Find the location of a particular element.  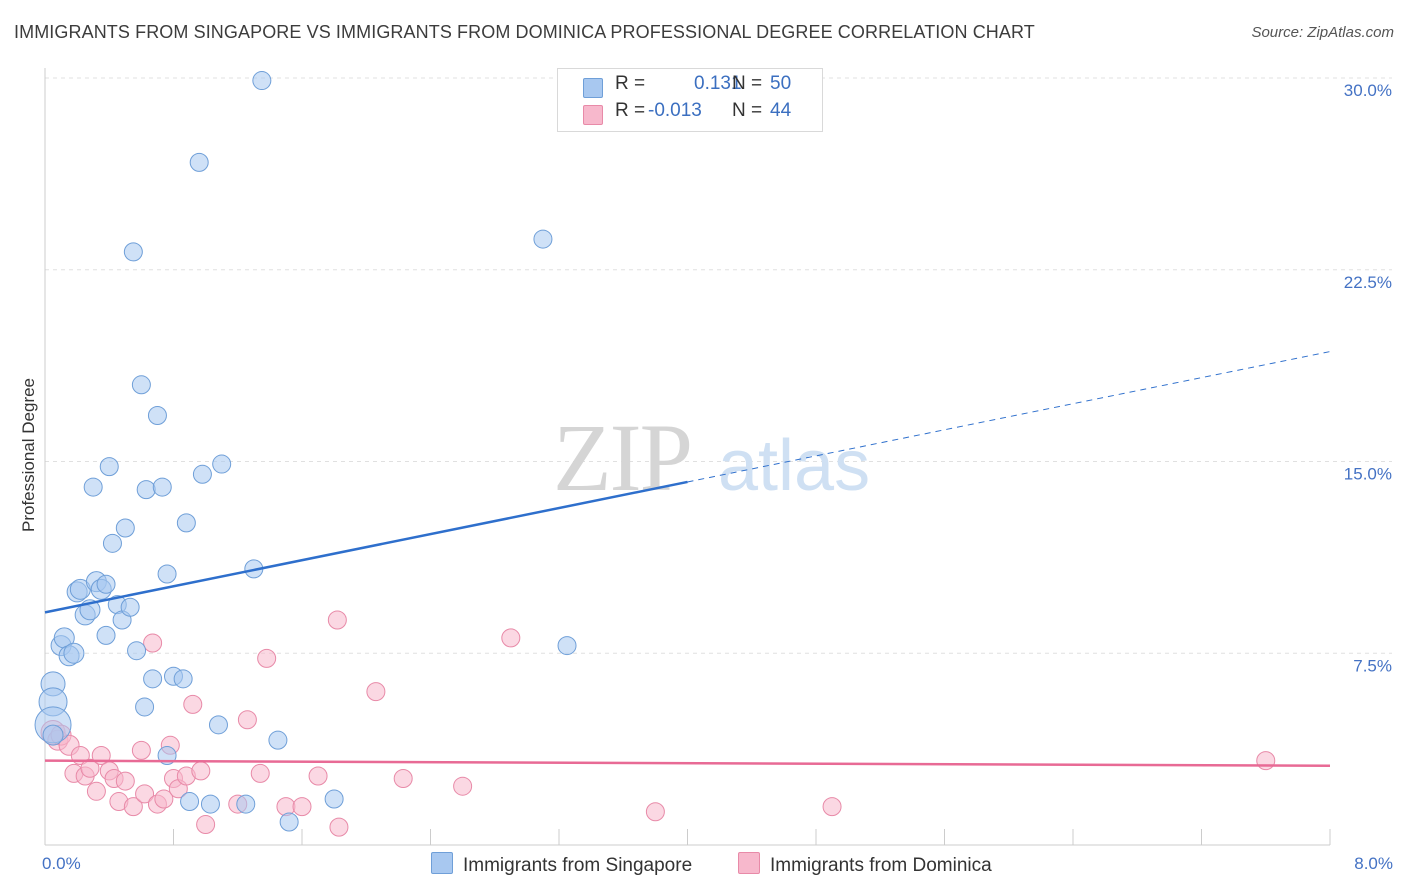

singapore-swatch is located at coordinates (593, 88).